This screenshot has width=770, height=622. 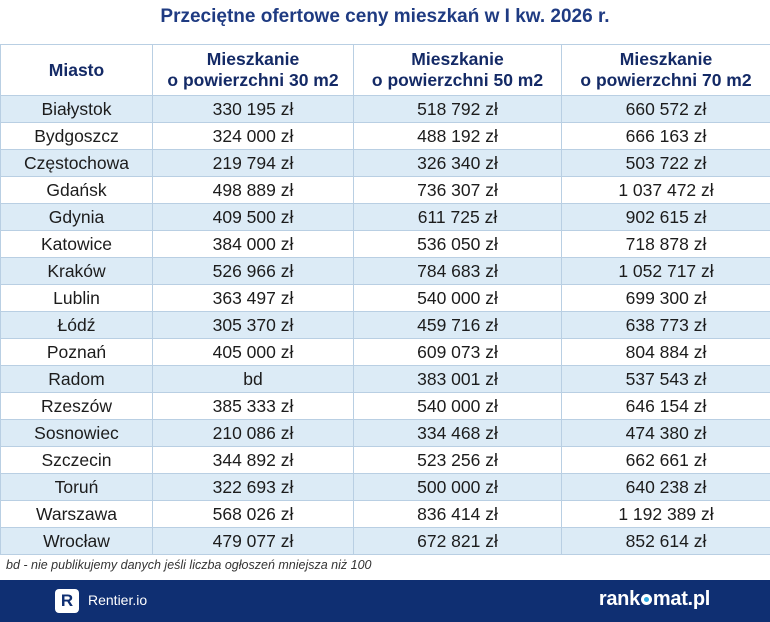 I want to click on table-row: Katowice 384 000 zł 536 050 zł 718 878 zł, so click(x=385, y=244).